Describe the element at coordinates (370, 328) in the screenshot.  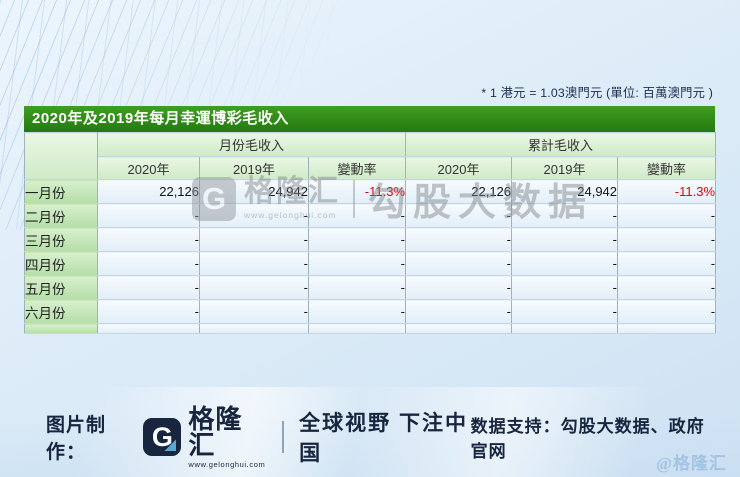
I see `table-spacer-row` at that location.